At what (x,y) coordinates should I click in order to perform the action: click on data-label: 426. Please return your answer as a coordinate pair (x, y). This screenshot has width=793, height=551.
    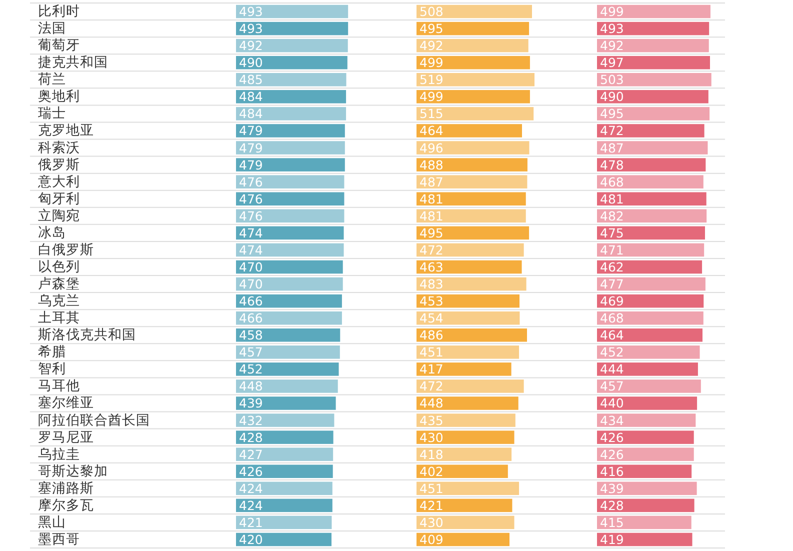
    Looking at the image, I should click on (612, 437).